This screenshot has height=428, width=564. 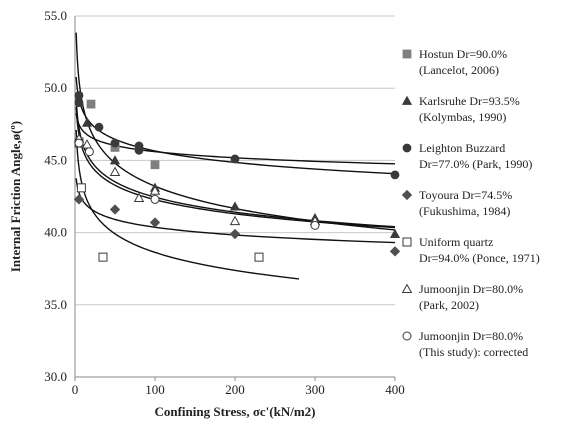 What do you see at coordinates (465, 195) in the screenshot?
I see `legend-label: Toyoura Dr=74.5%` at bounding box center [465, 195].